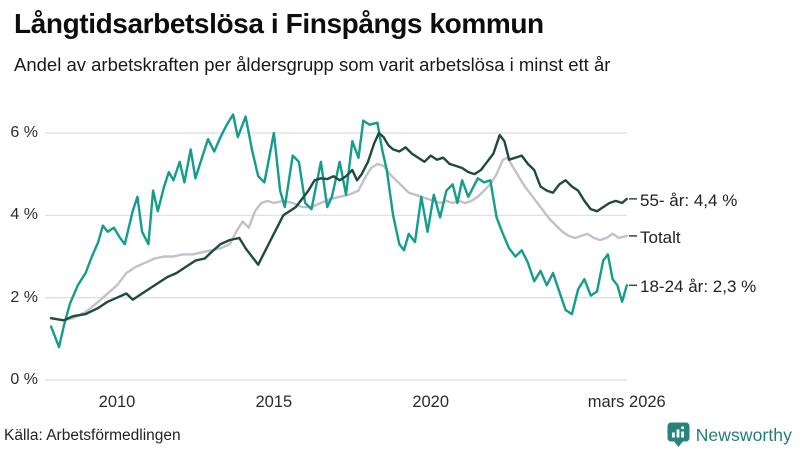 The height and width of the screenshot is (450, 800). Describe the element at coordinates (743, 434) in the screenshot. I see `newsworthy-wordmark: Newsworthy` at that location.